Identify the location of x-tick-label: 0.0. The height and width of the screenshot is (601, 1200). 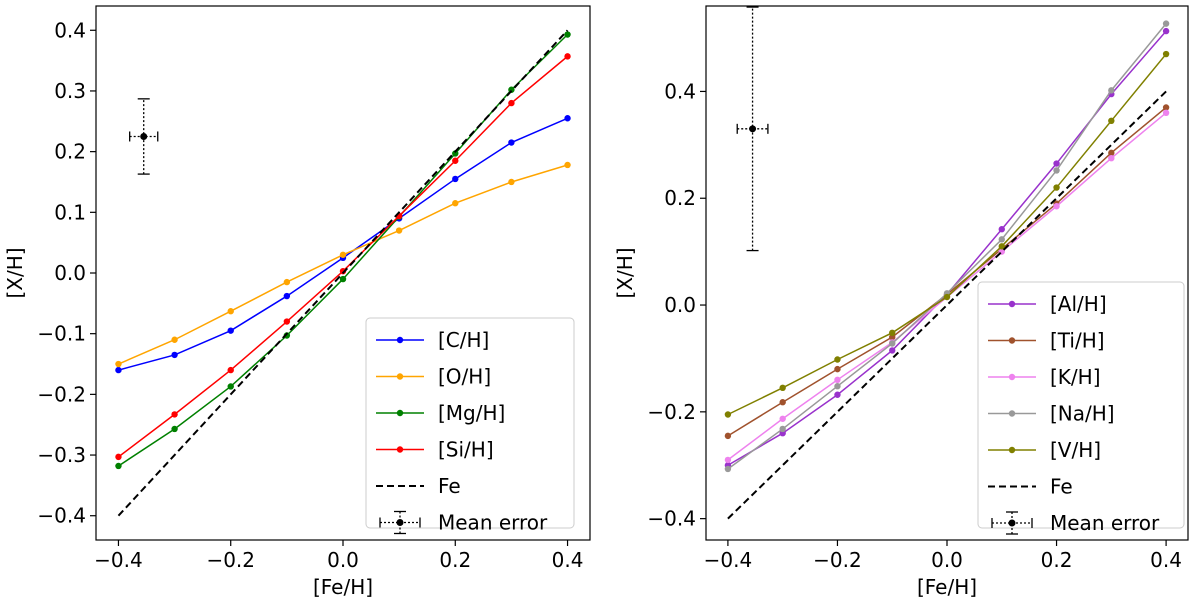
(947, 560).